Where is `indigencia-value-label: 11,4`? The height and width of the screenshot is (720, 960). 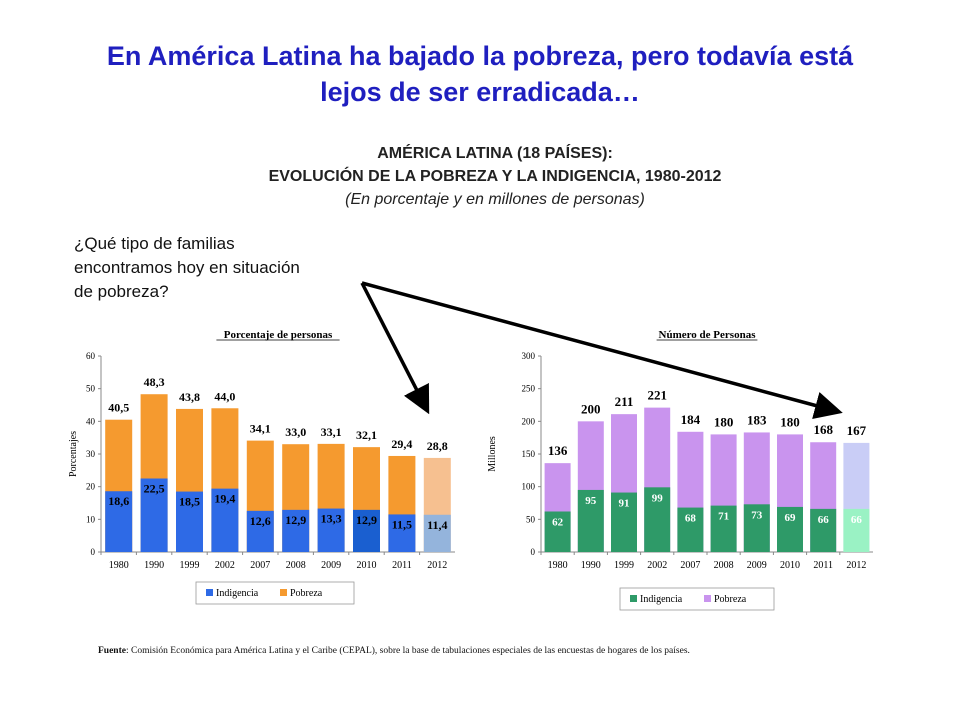 indigencia-value-label: 11,4 is located at coordinates (437, 525).